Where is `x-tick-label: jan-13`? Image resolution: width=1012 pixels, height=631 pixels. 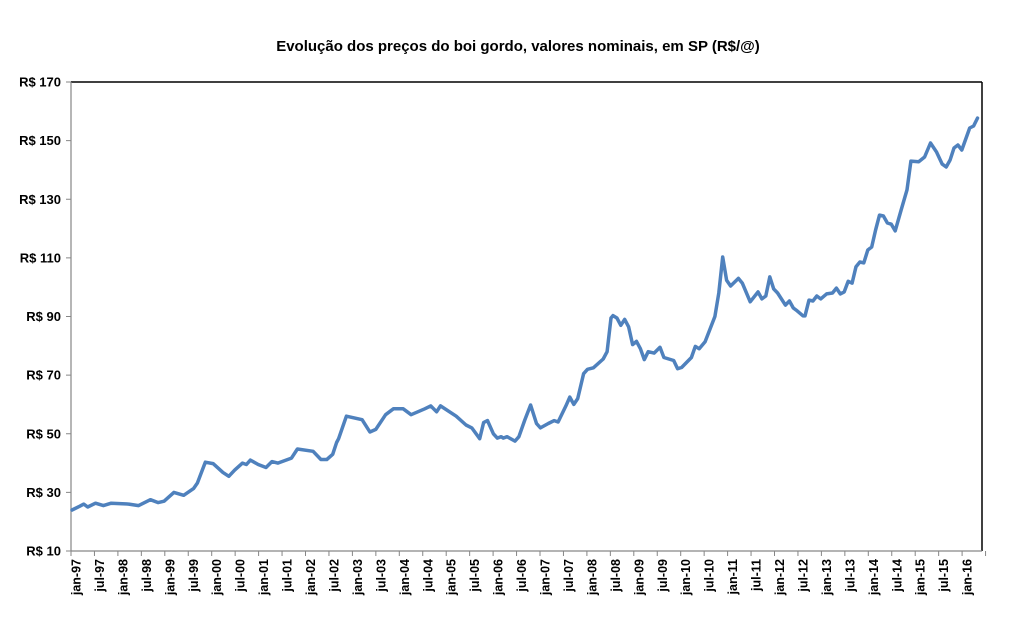 x-tick-label: jan-13 is located at coordinates (827, 577).